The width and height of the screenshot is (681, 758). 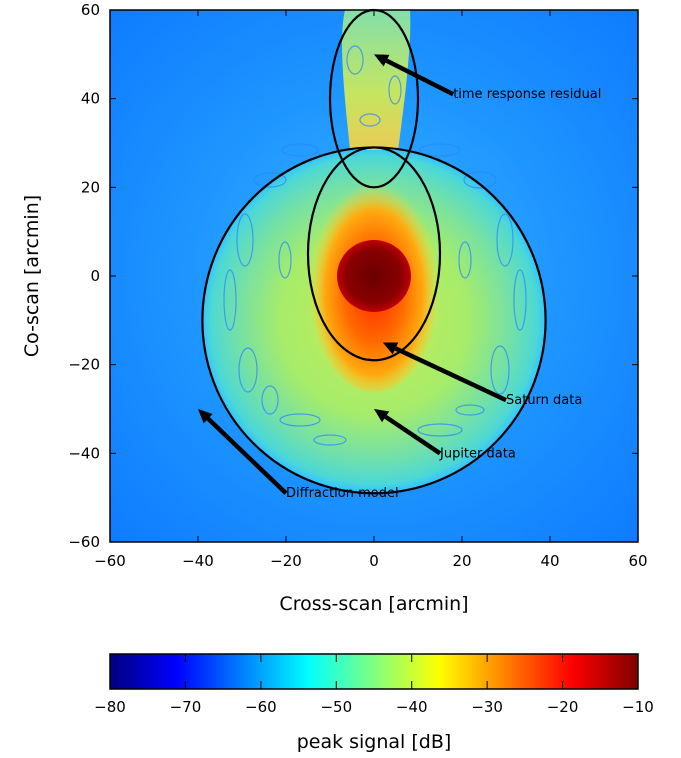 What do you see at coordinates (336, 707) in the screenshot?
I see `colorbar-tick-label: −50` at bounding box center [336, 707].